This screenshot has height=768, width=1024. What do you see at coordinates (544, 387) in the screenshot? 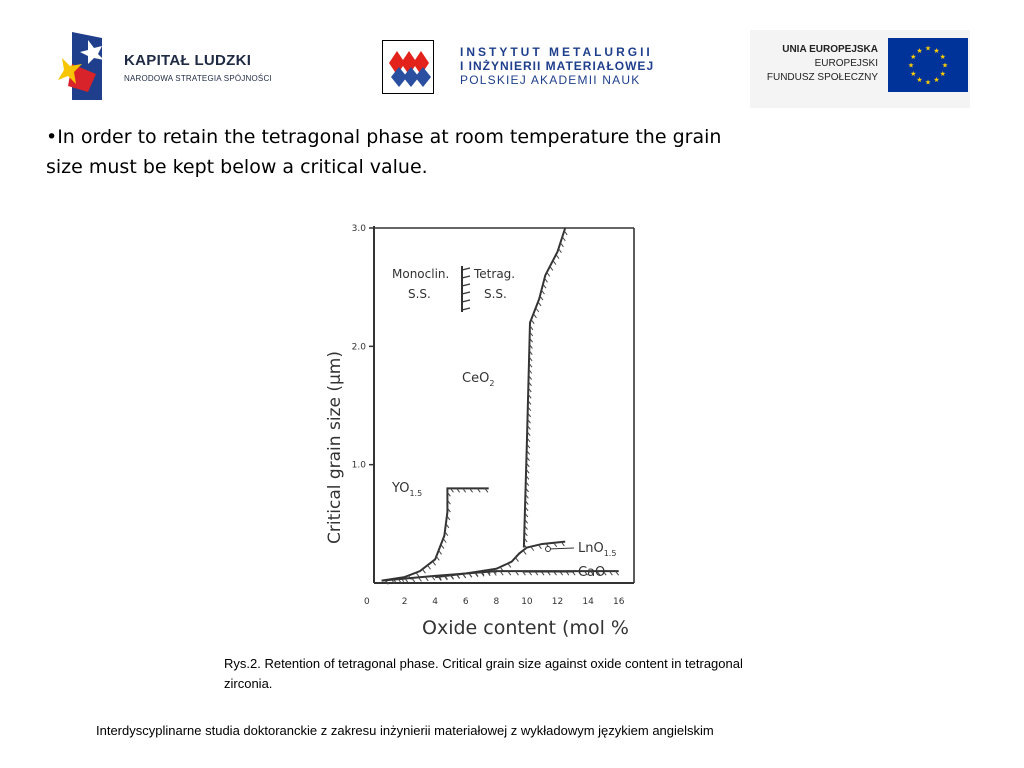
I see `series-line-ceo2` at bounding box center [544, 387].